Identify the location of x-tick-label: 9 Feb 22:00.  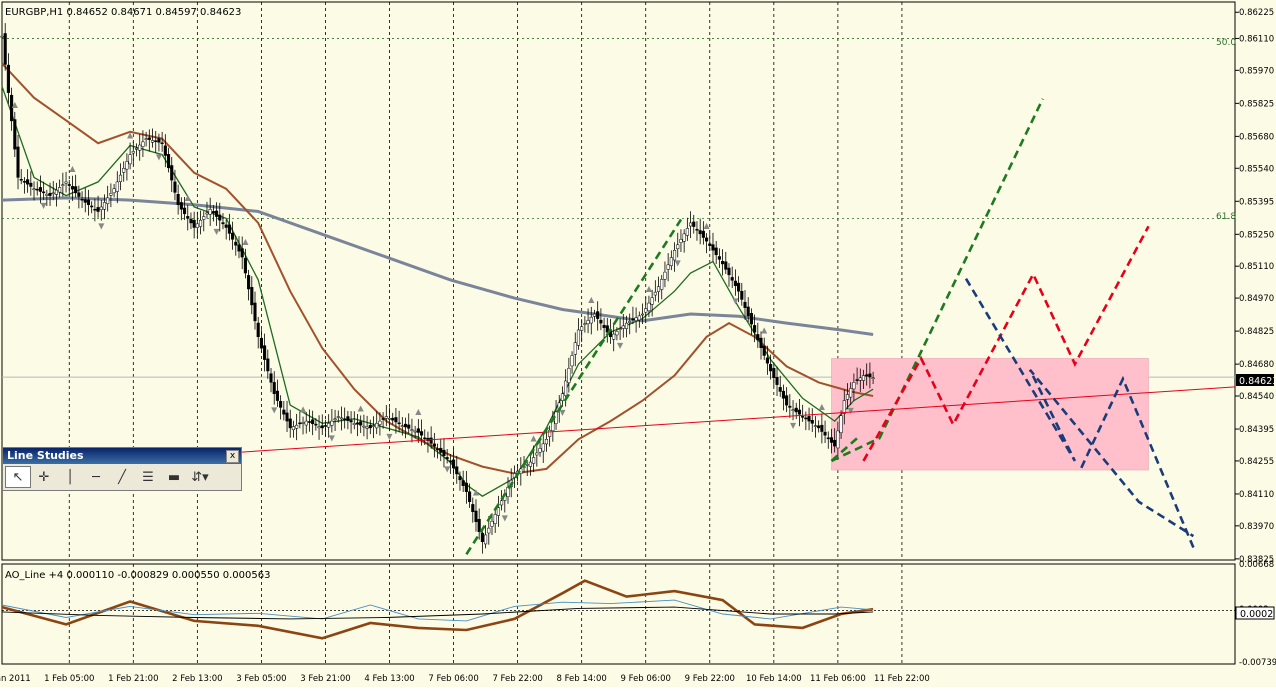
(710, 679).